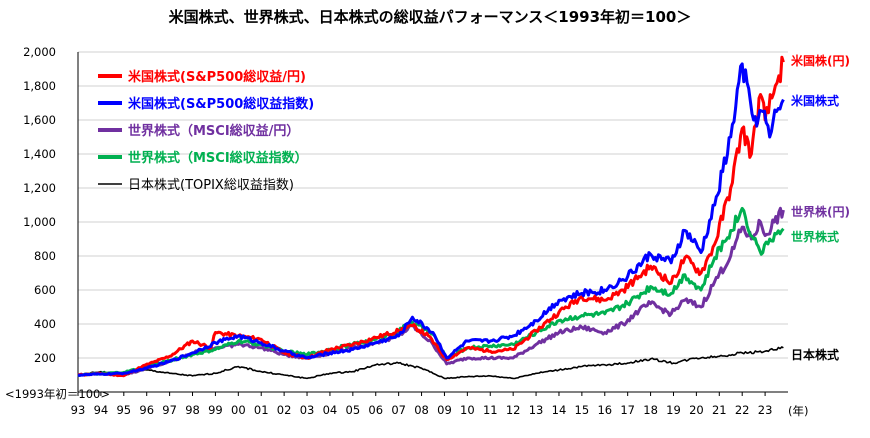 The image size is (870, 438). What do you see at coordinates (39, 120) in the screenshot?
I see `y-tick-label: 1,600` at bounding box center [39, 120].